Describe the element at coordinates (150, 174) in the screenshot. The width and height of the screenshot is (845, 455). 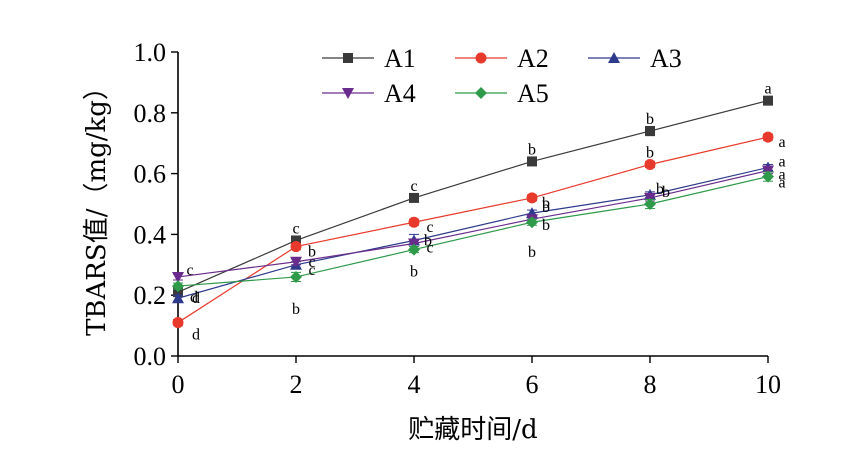
I see `y-tick-label: 0.6` at that location.